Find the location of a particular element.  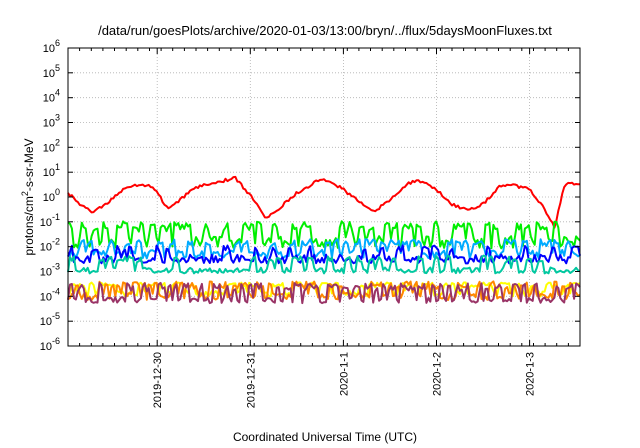

x-tick-label: 2020-1-3 is located at coordinates (531, 374).